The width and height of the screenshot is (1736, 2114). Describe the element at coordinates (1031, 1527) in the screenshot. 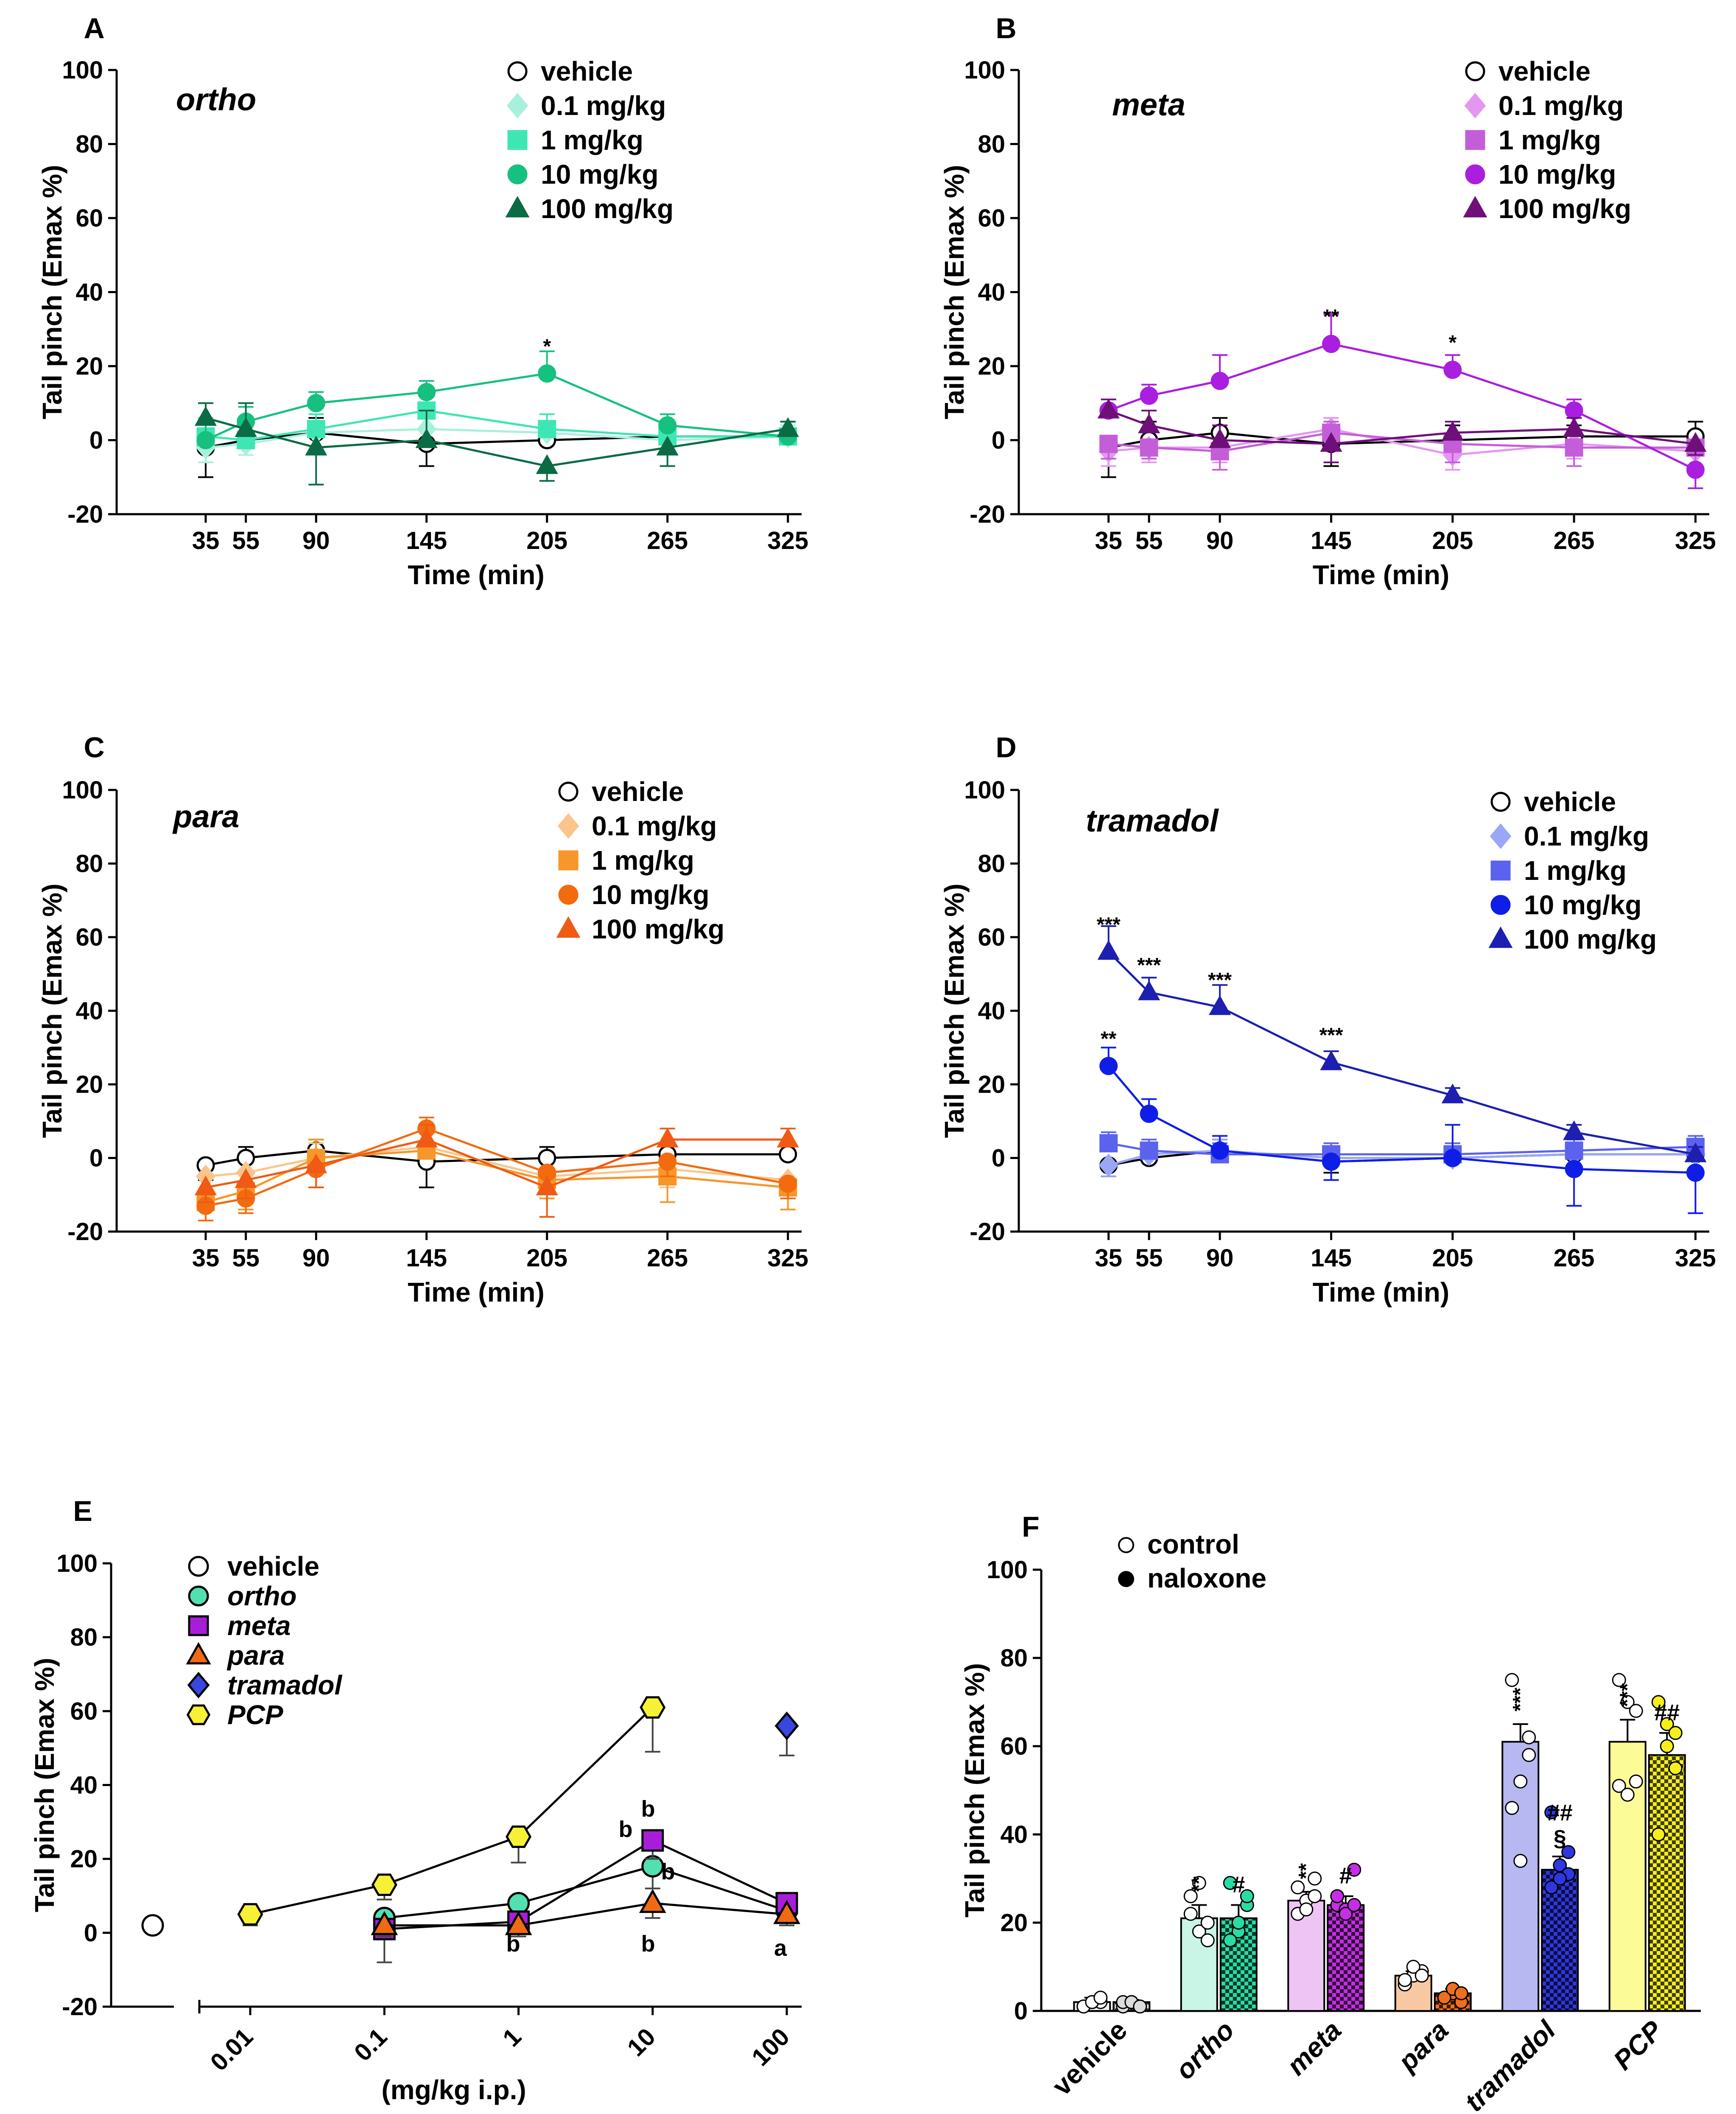

I see `panel-letter: F` at that location.